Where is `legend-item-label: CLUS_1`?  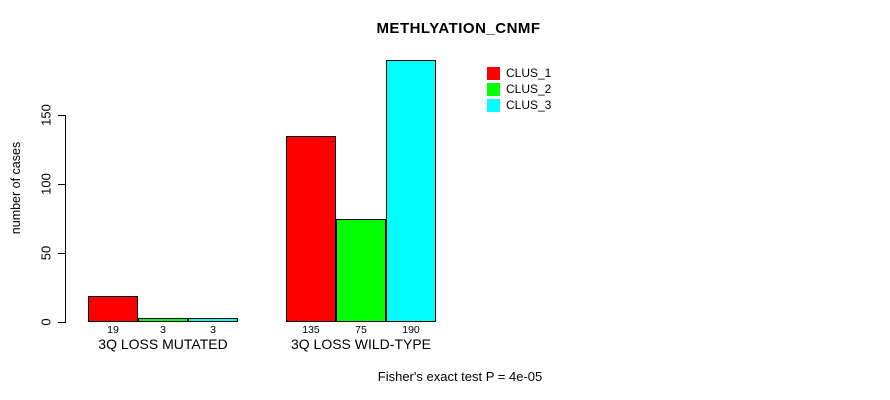
legend-item-label: CLUS_1 is located at coordinates (529, 73).